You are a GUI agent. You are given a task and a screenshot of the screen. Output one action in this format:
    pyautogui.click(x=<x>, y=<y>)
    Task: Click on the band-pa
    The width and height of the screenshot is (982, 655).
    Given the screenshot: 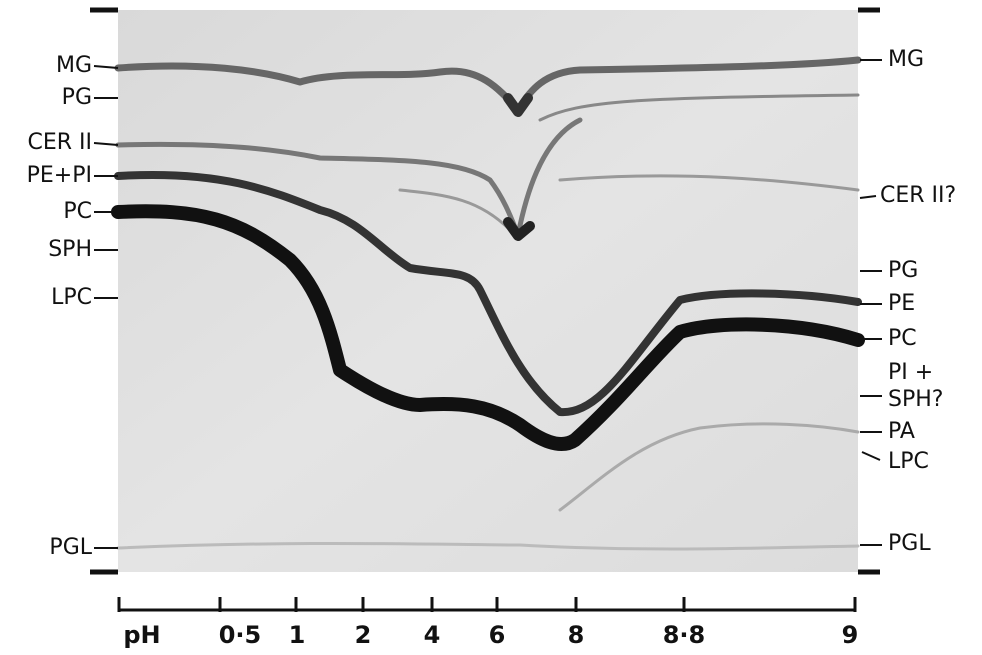 What is the action you would take?
    pyautogui.click(x=709, y=467)
    